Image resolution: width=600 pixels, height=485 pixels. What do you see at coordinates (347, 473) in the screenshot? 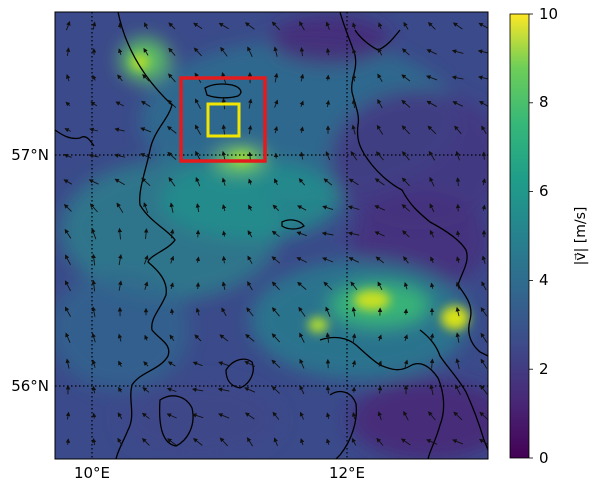
I see `lon-label-12: 12°E` at bounding box center [347, 473].